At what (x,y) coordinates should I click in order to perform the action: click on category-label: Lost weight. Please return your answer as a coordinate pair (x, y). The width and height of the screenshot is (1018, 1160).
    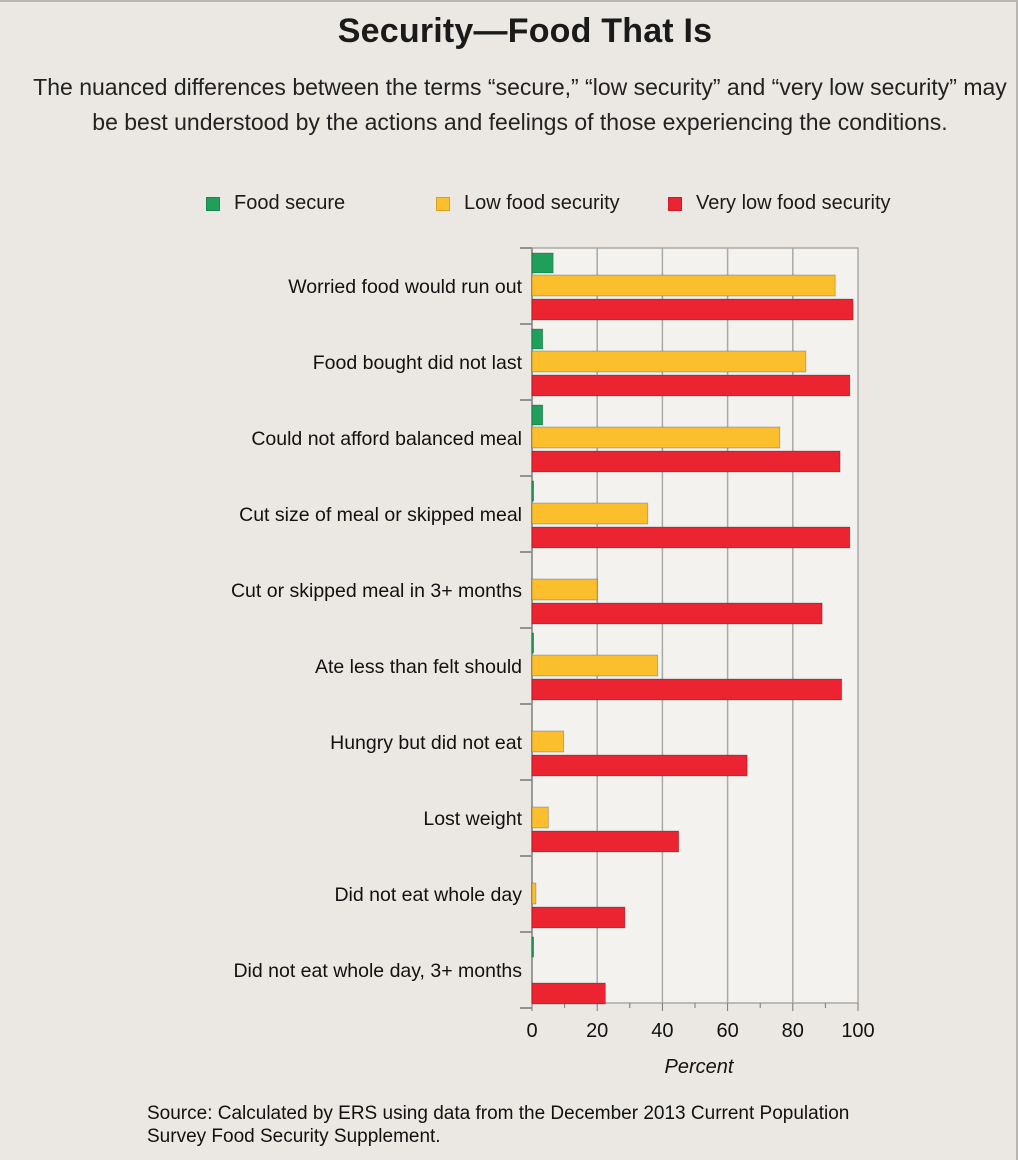
    Looking at the image, I should click on (472, 819).